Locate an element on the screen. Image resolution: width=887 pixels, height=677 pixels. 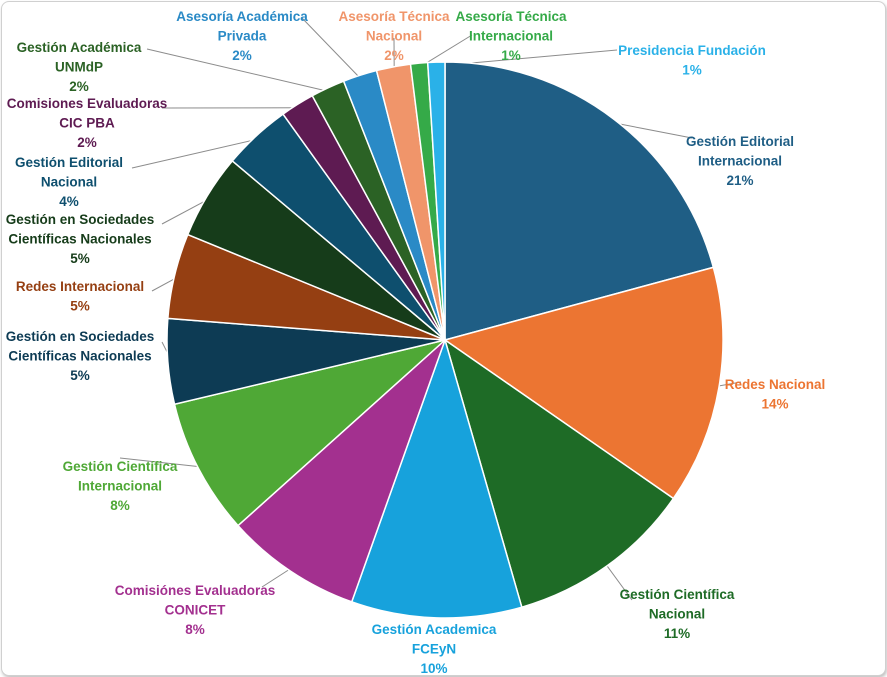
slice-label-5: Comisiónes Evaluadoras CONICET 8% is located at coordinates (195, 610).